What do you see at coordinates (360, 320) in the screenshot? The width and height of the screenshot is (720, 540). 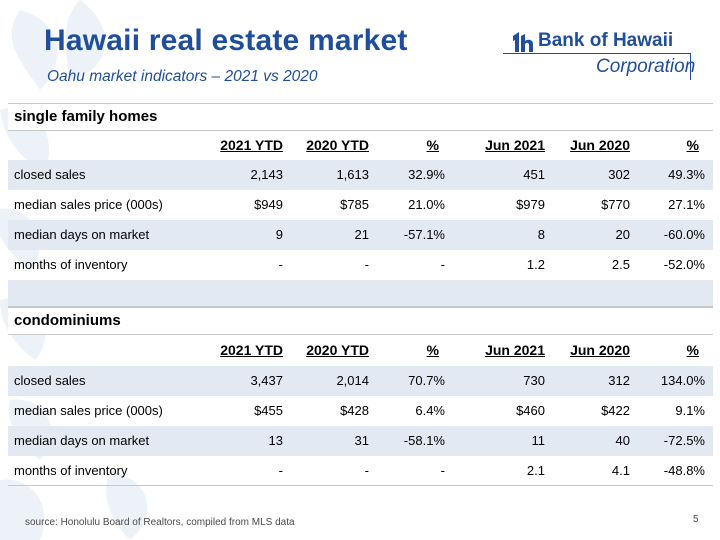 I see `section-title: condominiums` at bounding box center [360, 320].